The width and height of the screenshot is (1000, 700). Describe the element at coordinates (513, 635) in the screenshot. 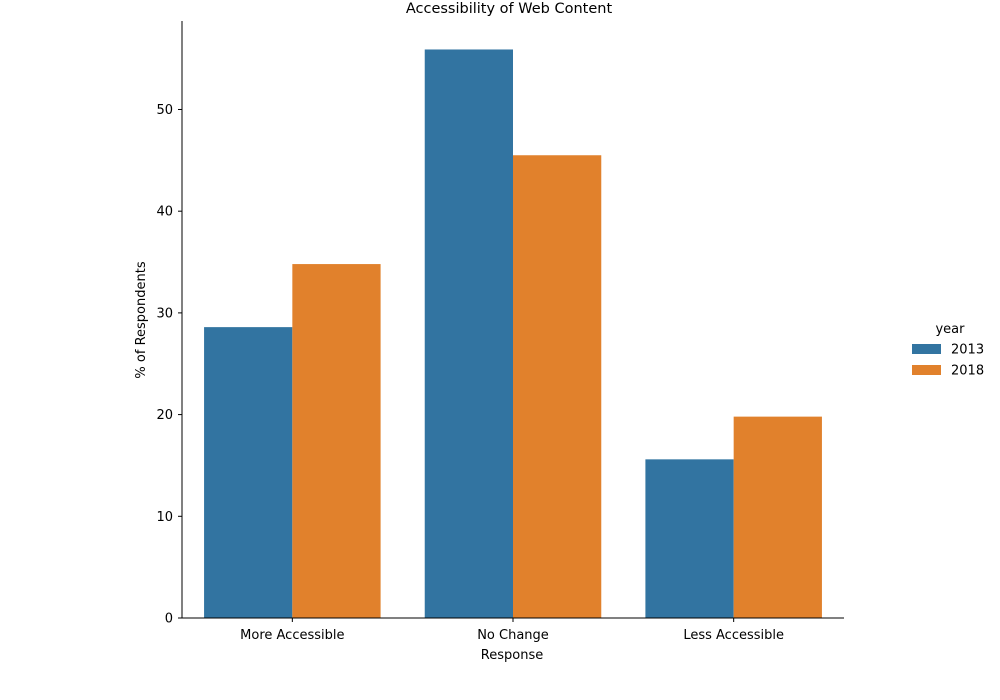

I see `x-tick-label: No Change` at that location.